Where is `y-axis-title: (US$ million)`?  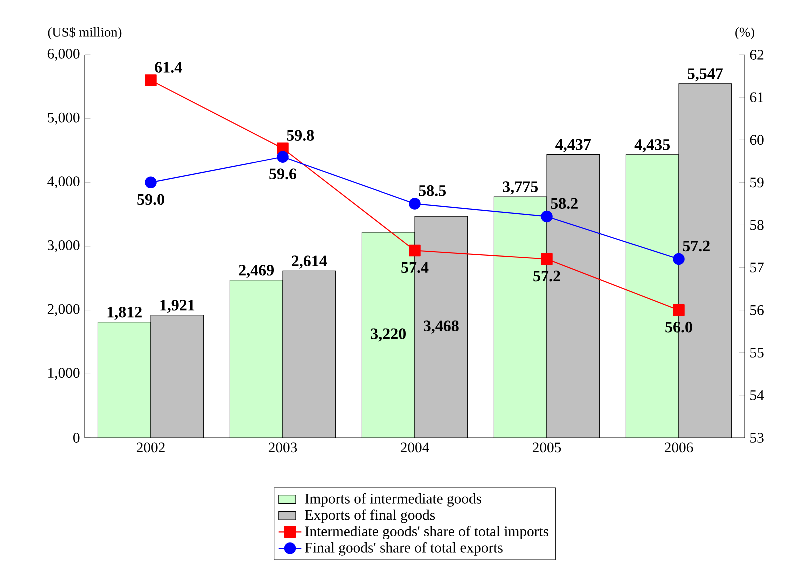 y-axis-title: (US$ million) is located at coordinates (85, 33).